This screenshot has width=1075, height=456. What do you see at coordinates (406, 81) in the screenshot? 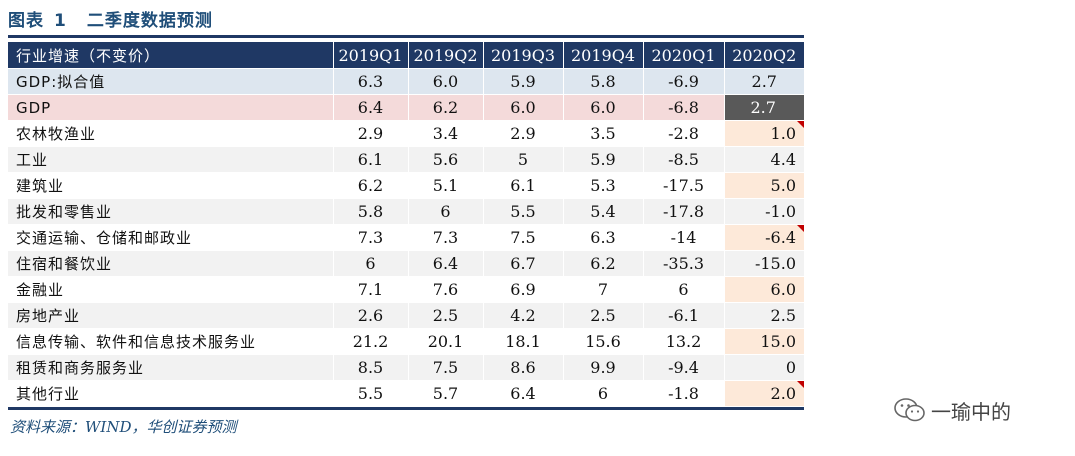
I see `table-row: GDP:拟合值 6.3 6.0 5.9 5.8 -6.9 2.7` at bounding box center [406, 81].